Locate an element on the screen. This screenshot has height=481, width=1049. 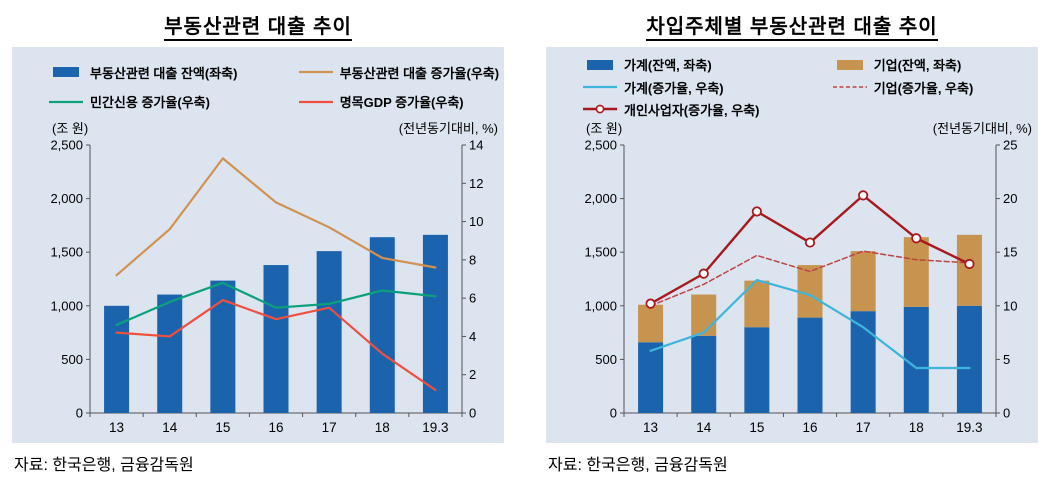
right-axis-tick-label: 20 is located at coordinates (1010, 198).